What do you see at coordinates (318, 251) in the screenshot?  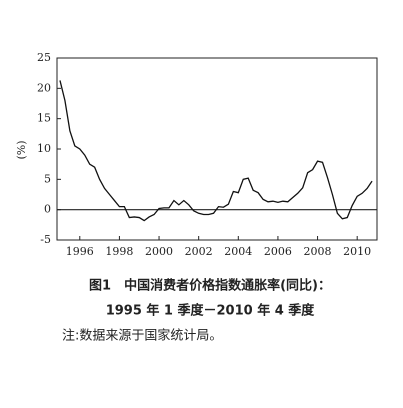 I see `x-tick-label: 2008` at bounding box center [318, 251].